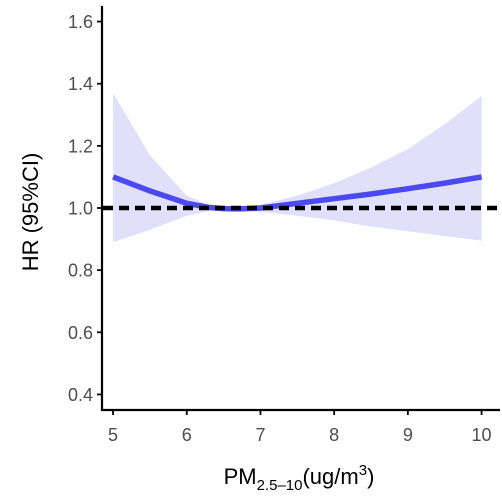 Image resolution: width=502 pixels, height=499 pixels. Describe the element at coordinates (408, 435) in the screenshot. I see `x-tick-label: 9` at that location.